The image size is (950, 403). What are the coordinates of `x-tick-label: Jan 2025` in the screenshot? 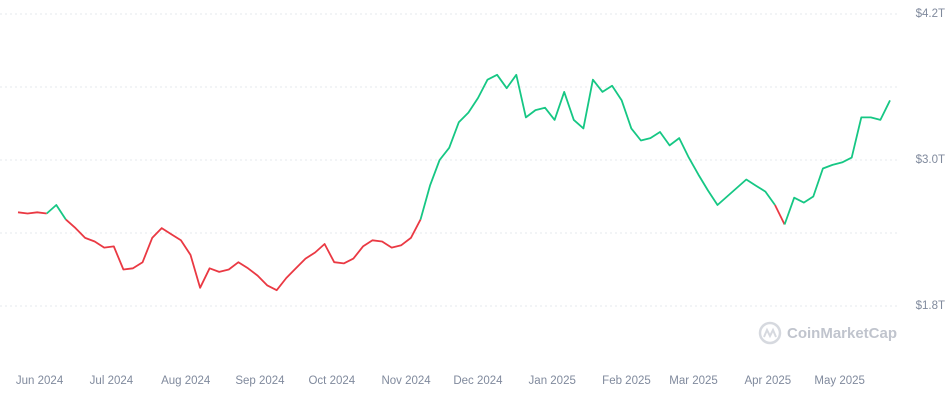 It's located at (552, 381).